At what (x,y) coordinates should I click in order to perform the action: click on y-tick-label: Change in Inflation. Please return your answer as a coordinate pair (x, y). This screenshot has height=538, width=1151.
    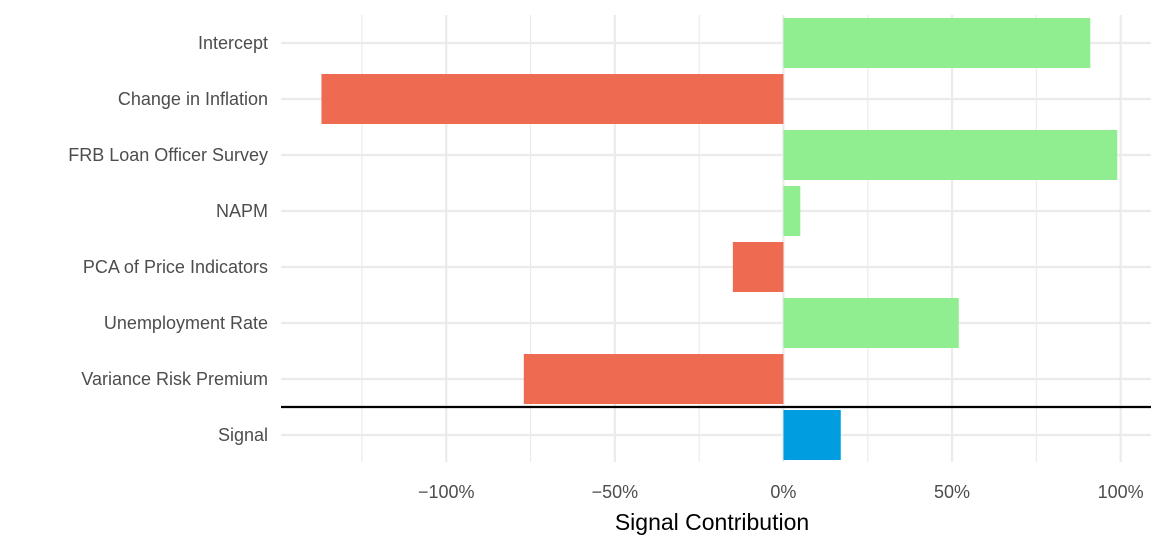
    Looking at the image, I should click on (193, 99).